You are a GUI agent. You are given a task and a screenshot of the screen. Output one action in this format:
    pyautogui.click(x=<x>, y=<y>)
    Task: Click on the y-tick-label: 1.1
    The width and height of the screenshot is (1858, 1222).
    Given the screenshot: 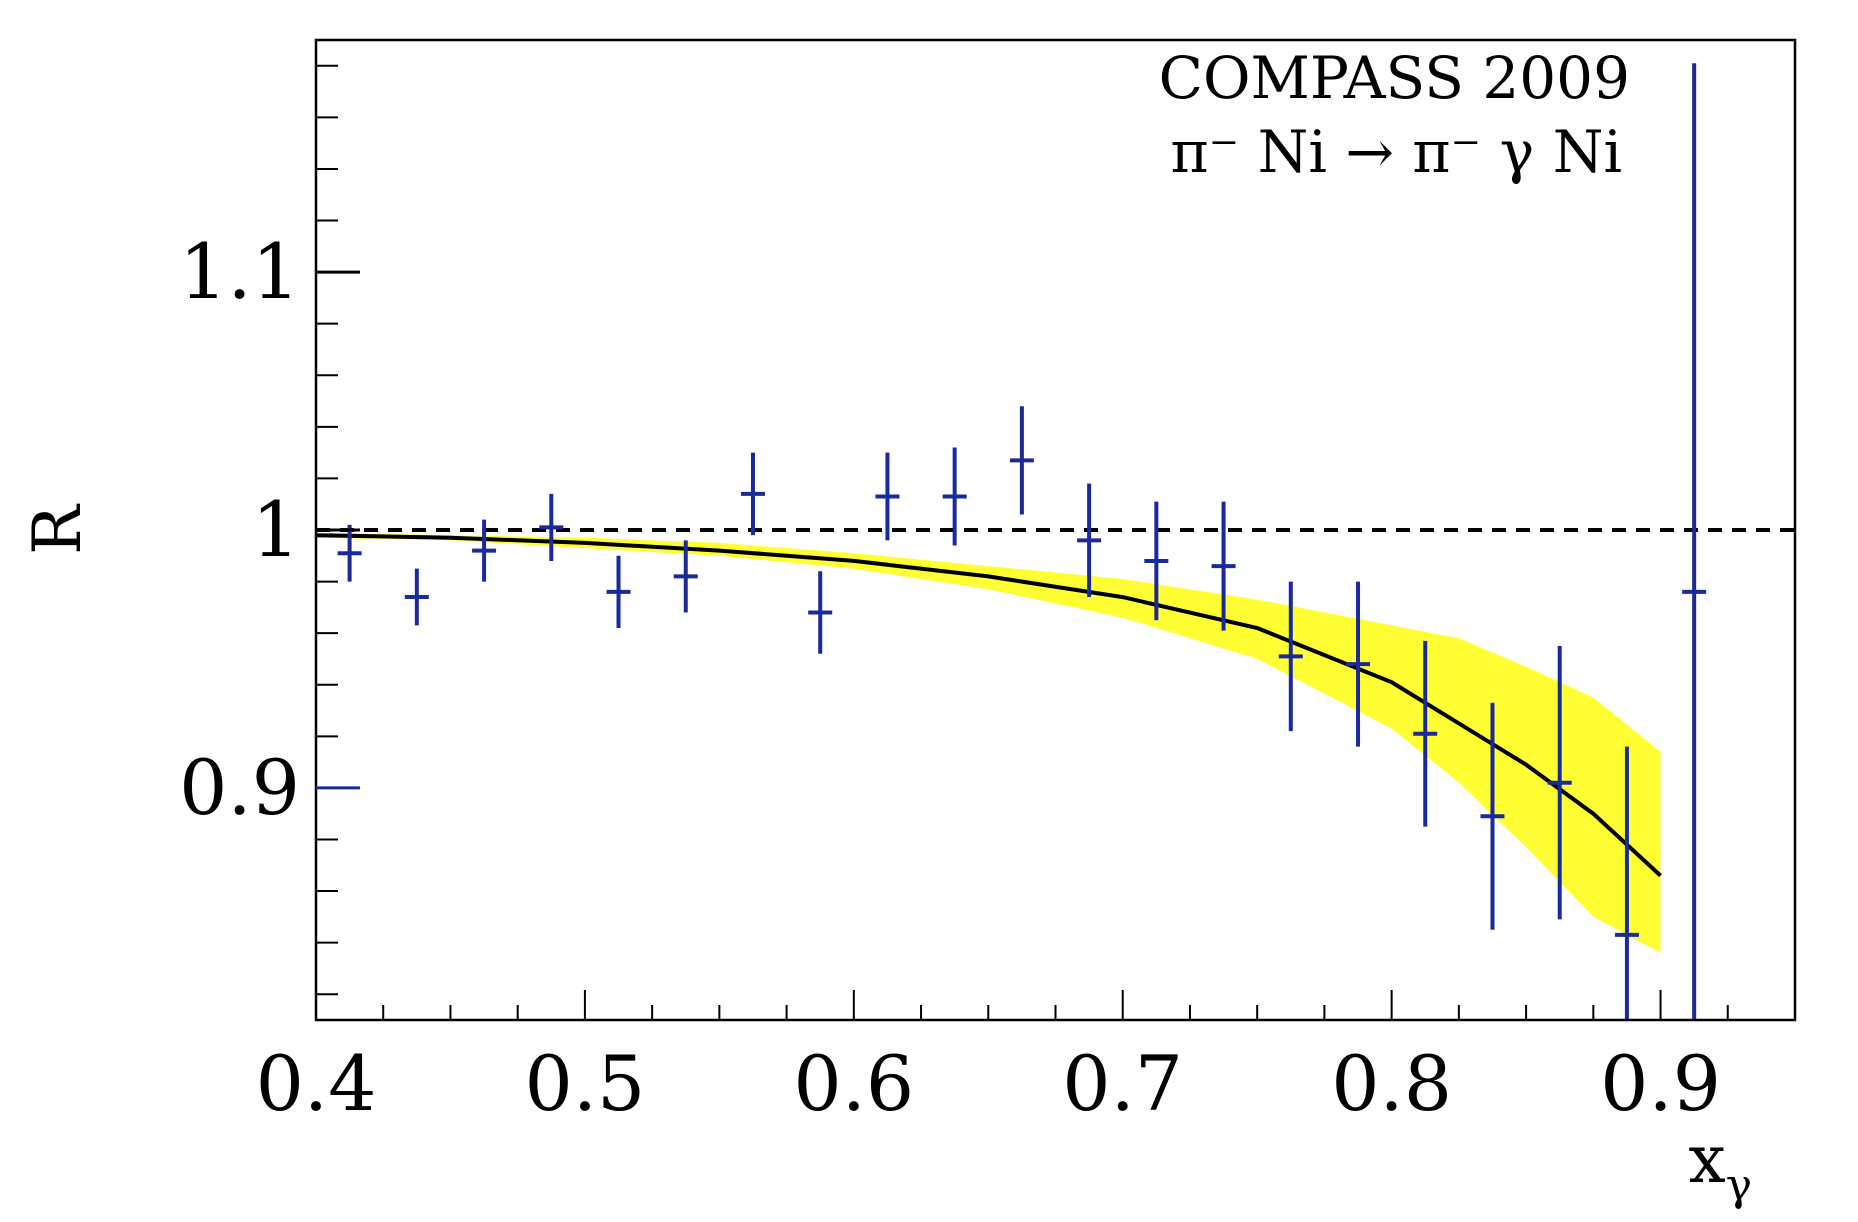 What is the action you would take?
    pyautogui.click(x=239, y=271)
    